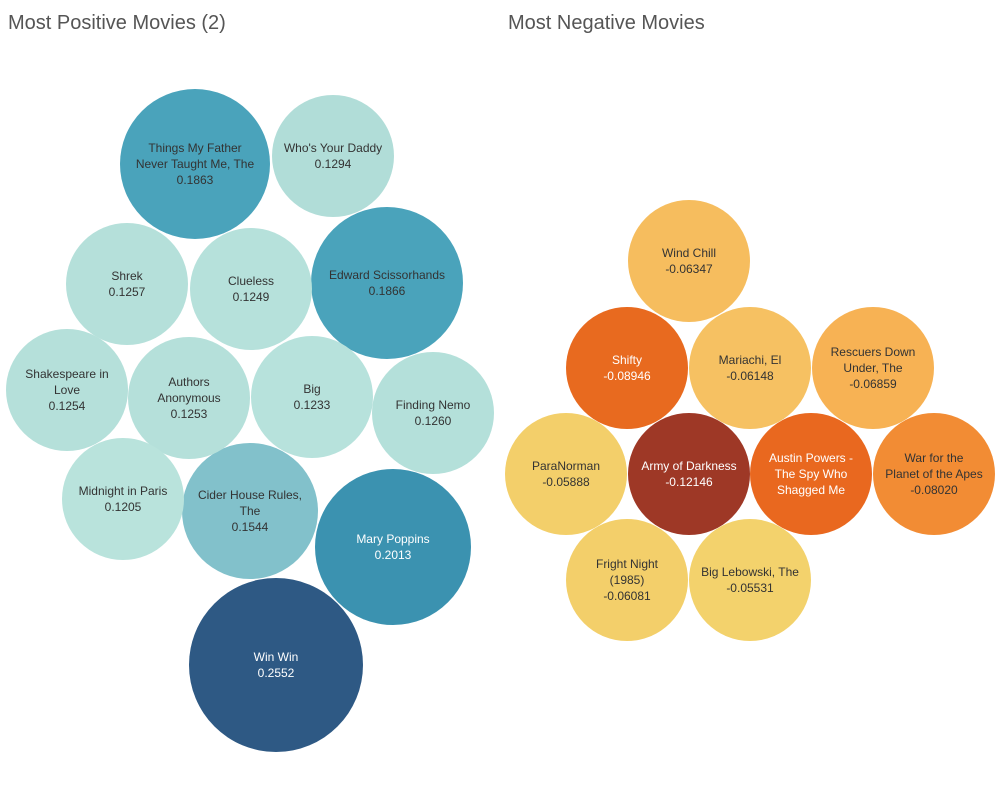  I want to click on bubble-label: Cider House Rules,, so click(250, 495).